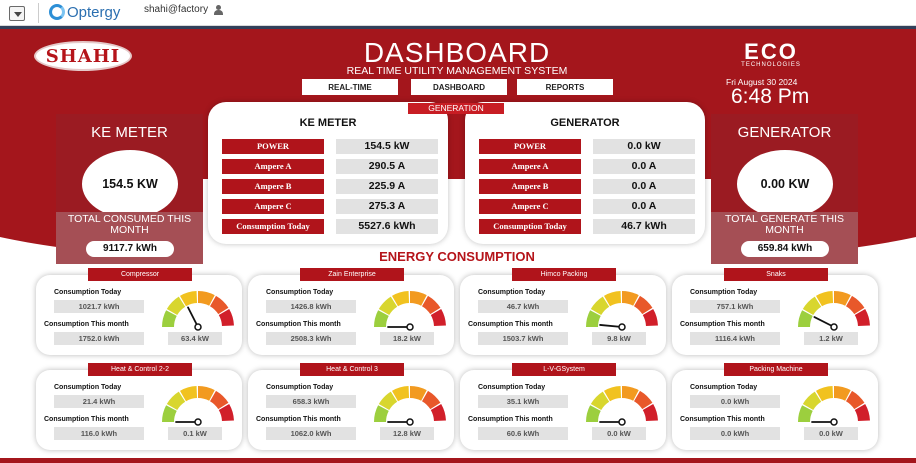 This screenshot has height=463, width=916. What do you see at coordinates (735, 306) in the screenshot?
I see `today-value: 757.1 kWh` at bounding box center [735, 306].